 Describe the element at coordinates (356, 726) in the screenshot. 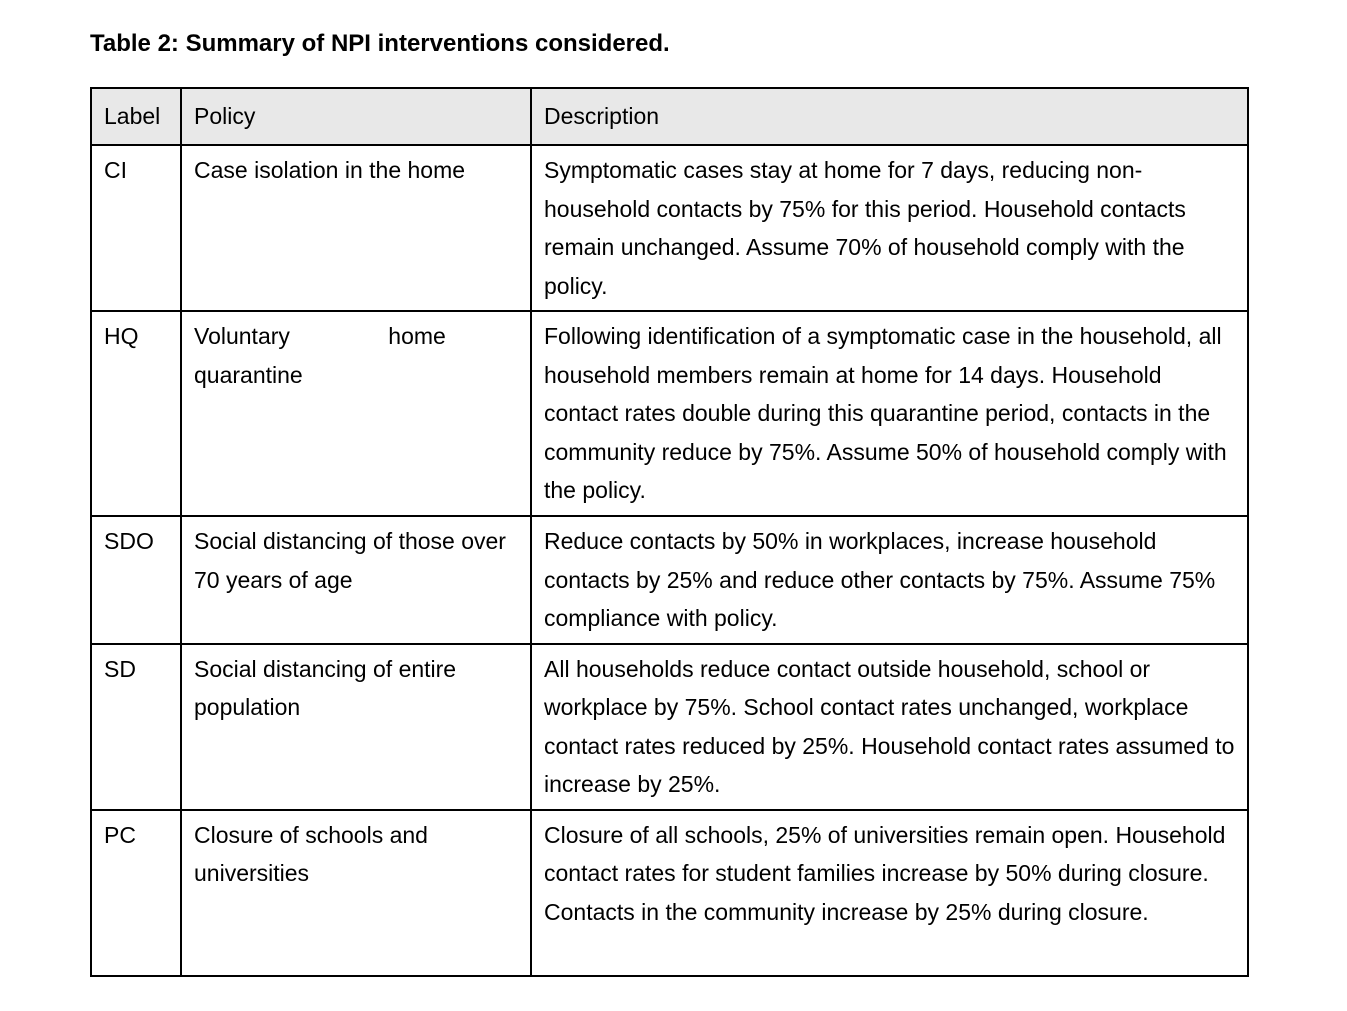

I see `policy-cell: Social distancing of entire population` at that location.